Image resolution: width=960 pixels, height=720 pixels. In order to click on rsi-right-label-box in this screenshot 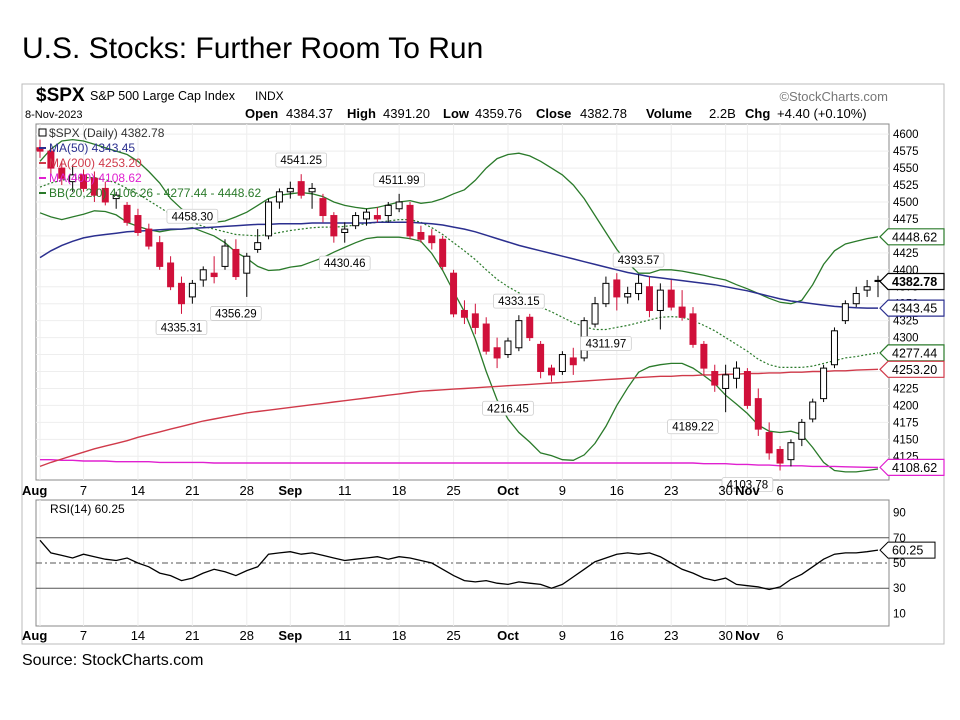, I will do `click(907, 550)`.